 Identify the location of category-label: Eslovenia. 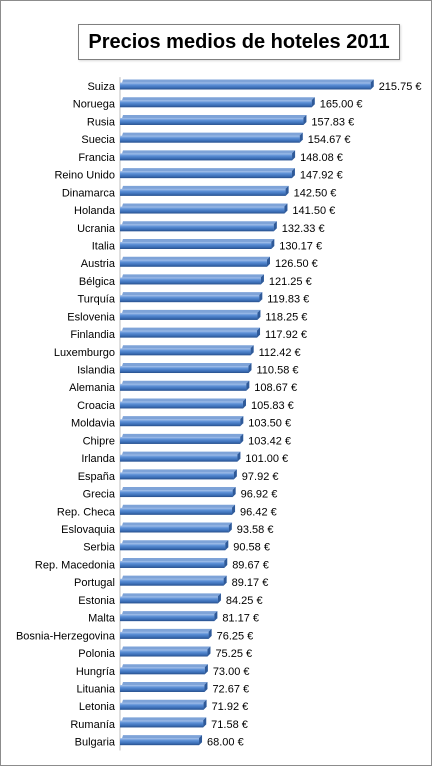
(91, 317).